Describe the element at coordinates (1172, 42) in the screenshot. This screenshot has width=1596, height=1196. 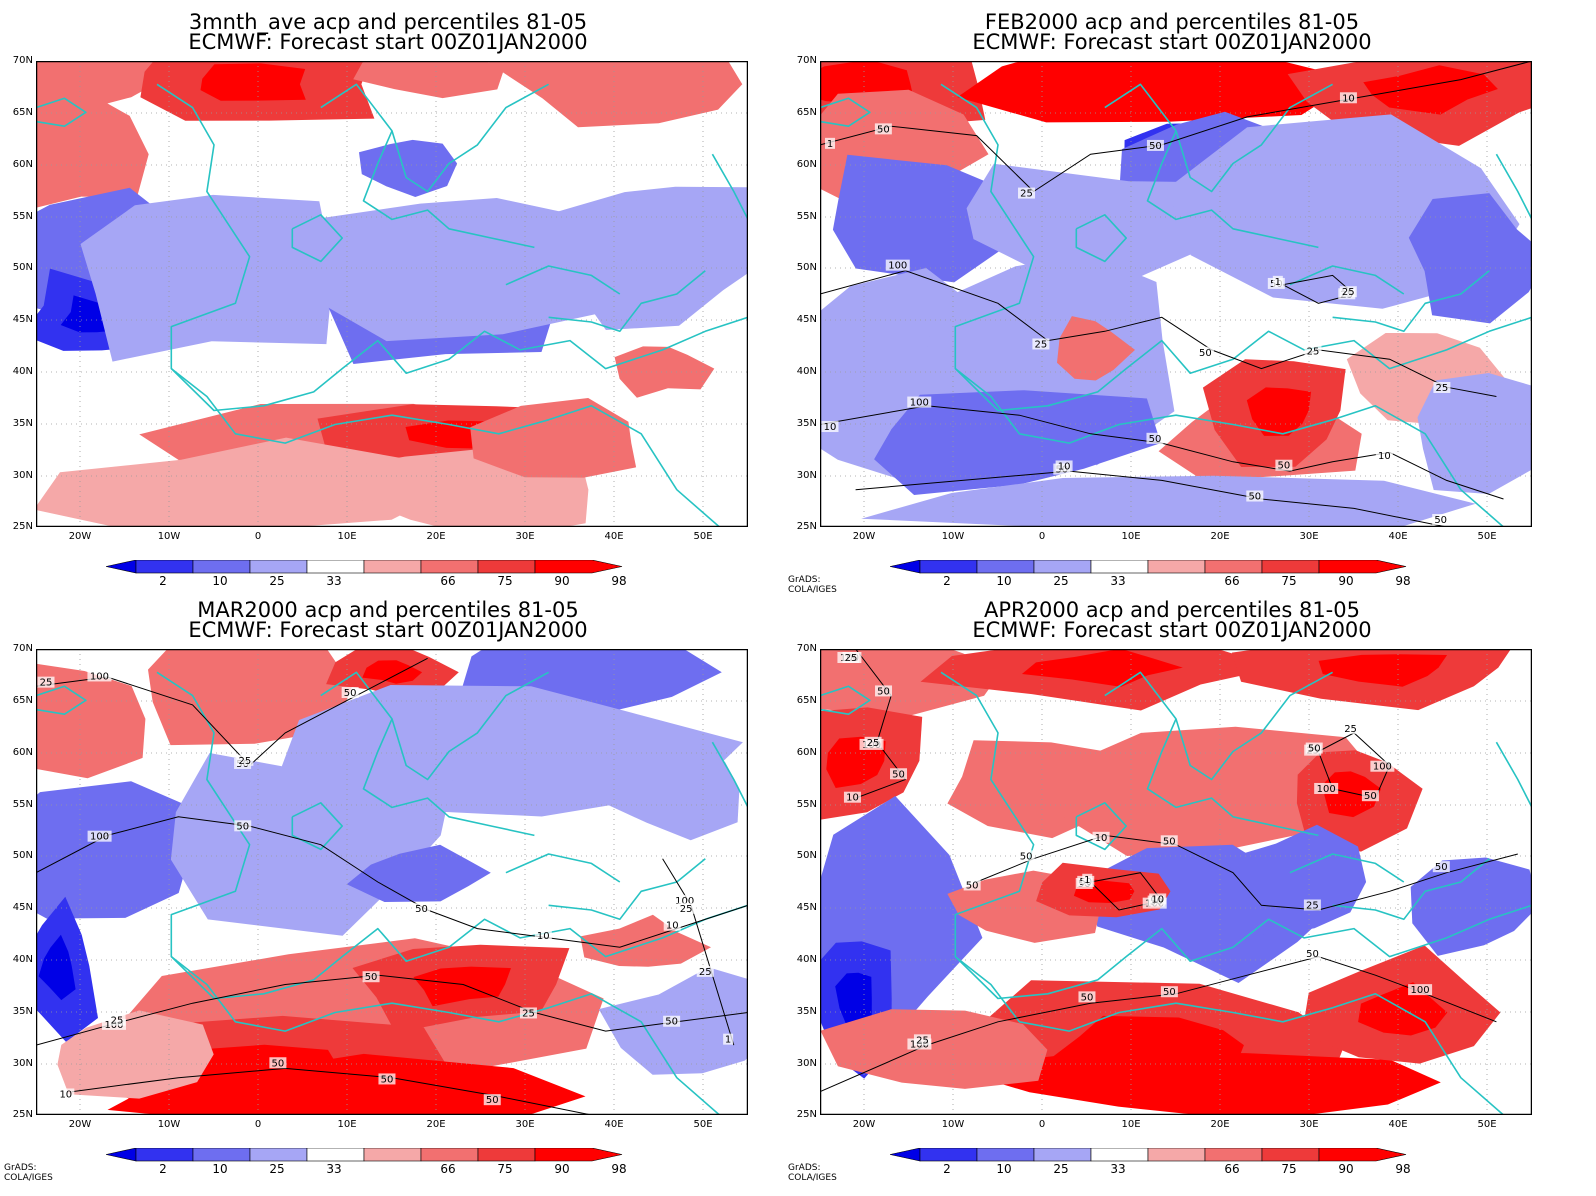
I see `panel-subtitle: ECMWF: Forecast start 00Z01JAN2000` at that location.